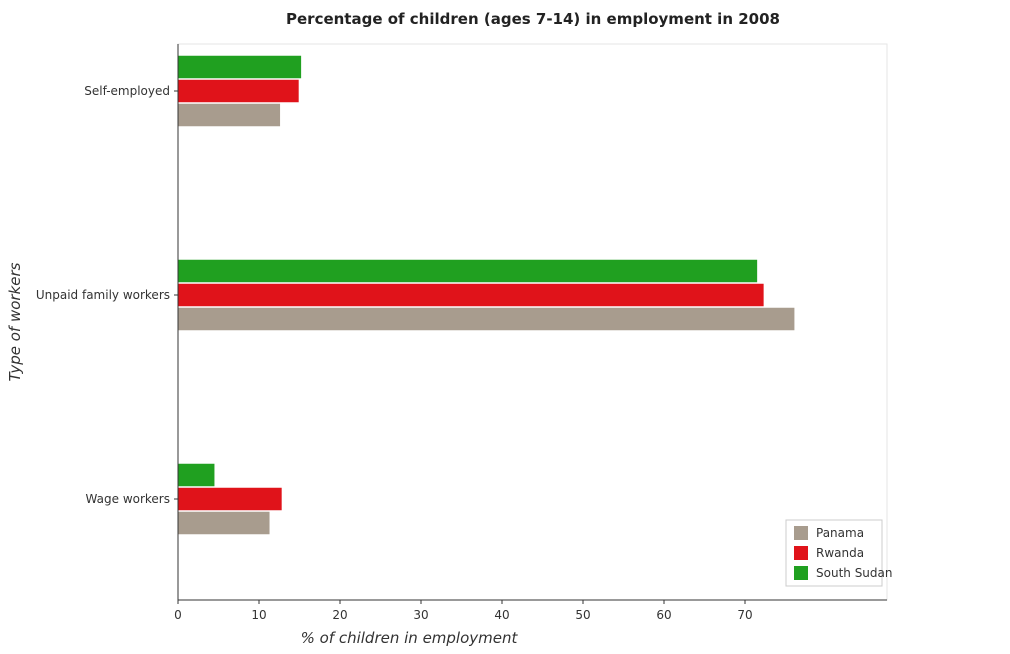  Describe the element at coordinates (178, 615) in the screenshot. I see `x-tick-label: 0` at that location.